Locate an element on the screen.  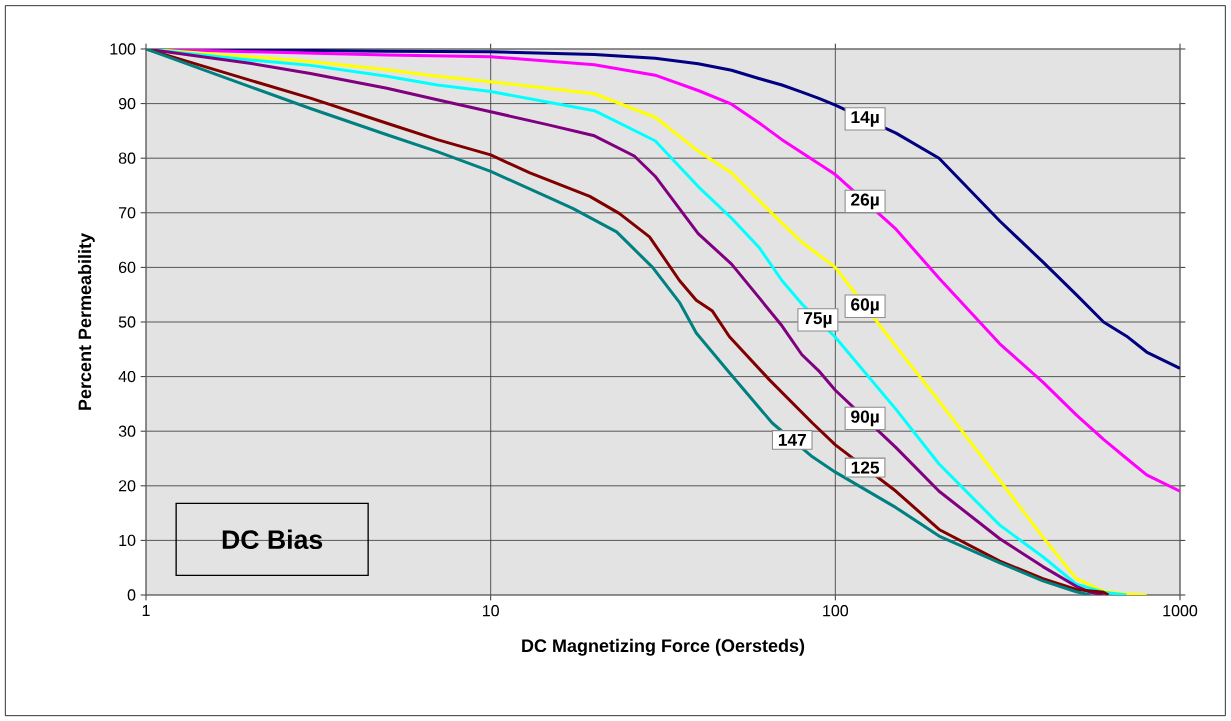
y-tick-label: 0 is located at coordinates (131, 595).